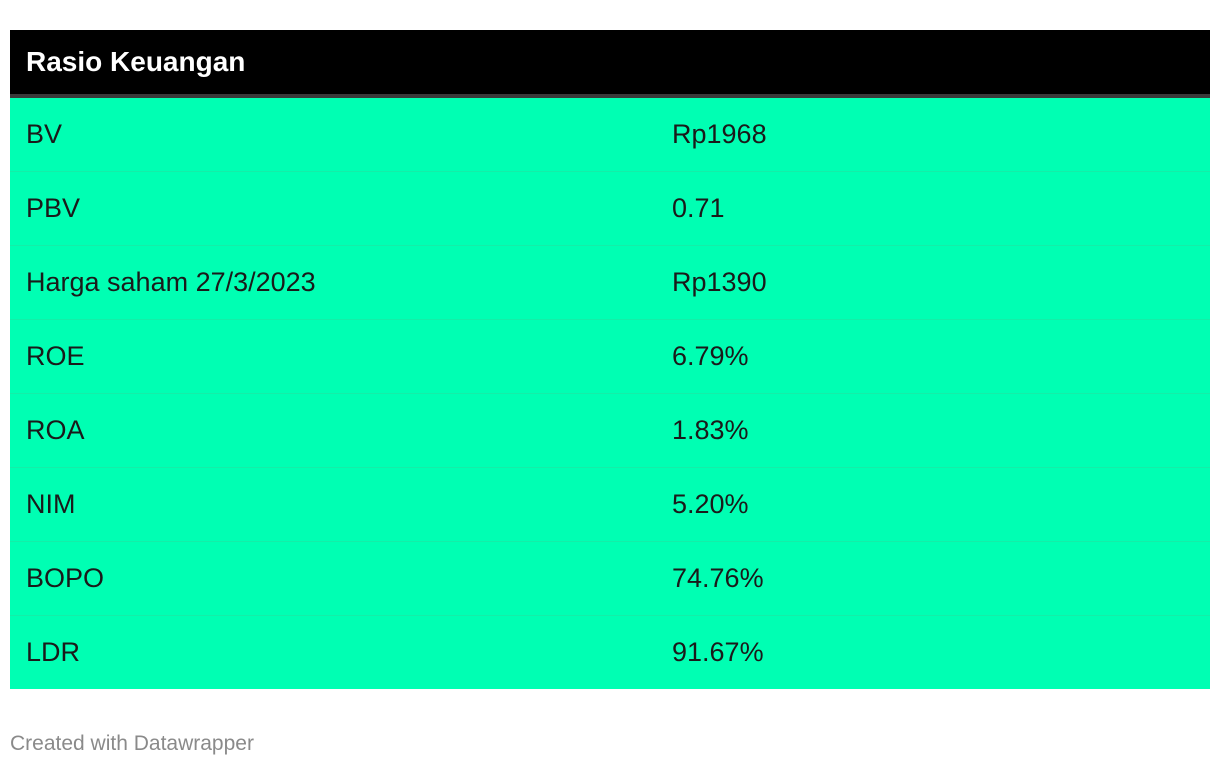  Describe the element at coordinates (698, 208) in the screenshot. I see `row-value: 0.71` at that location.